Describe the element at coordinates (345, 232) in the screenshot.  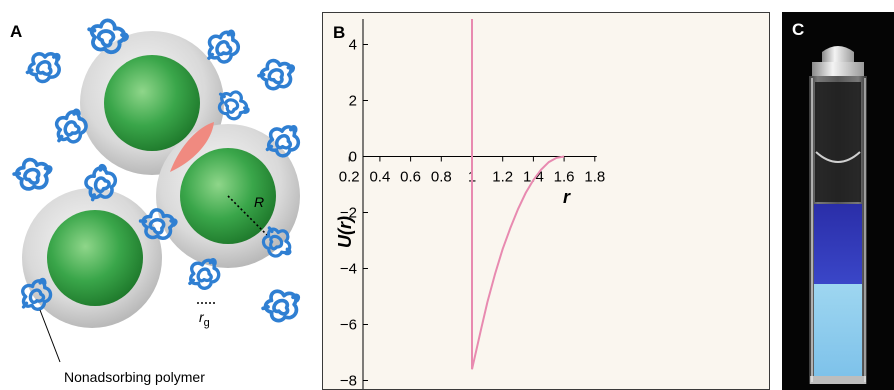
I see `y-axis-label: U(r)` at that location.